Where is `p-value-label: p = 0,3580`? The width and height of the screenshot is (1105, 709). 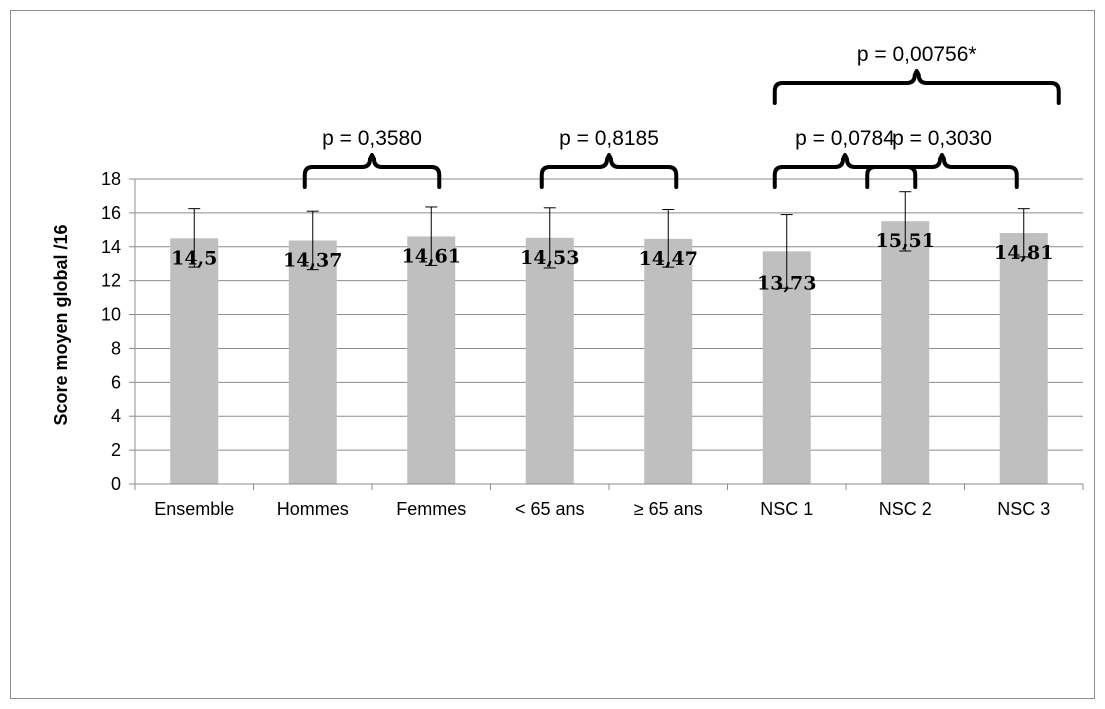 p-value-label: p = 0,3580 is located at coordinates (372, 138).